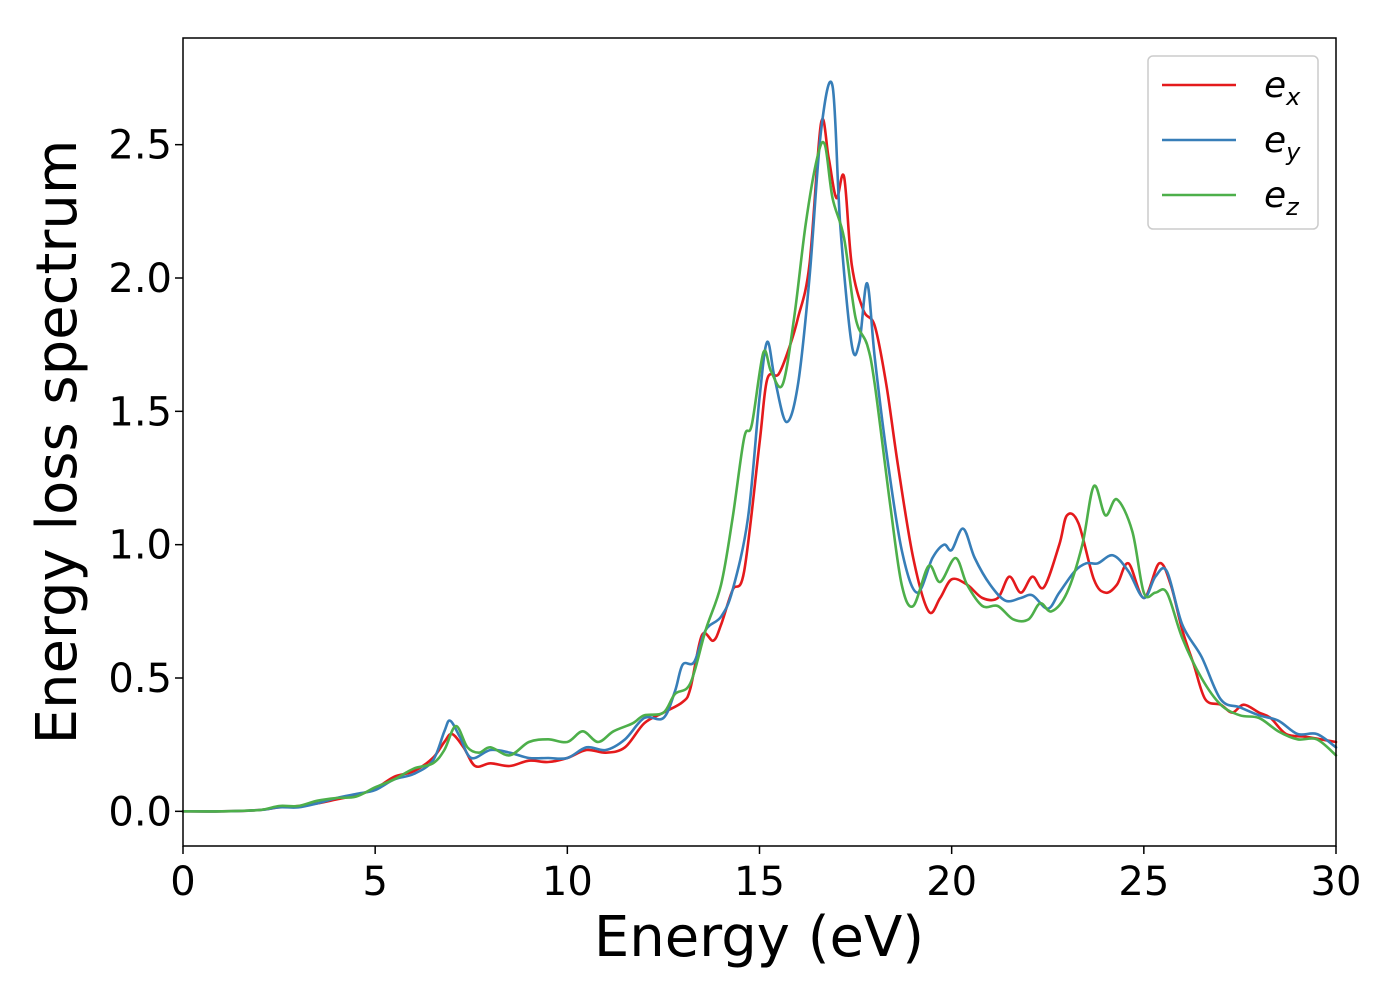 This screenshot has height=1000, width=1400. I want to click on y-axis-label: Energy loss spectrum, so click(57, 442).